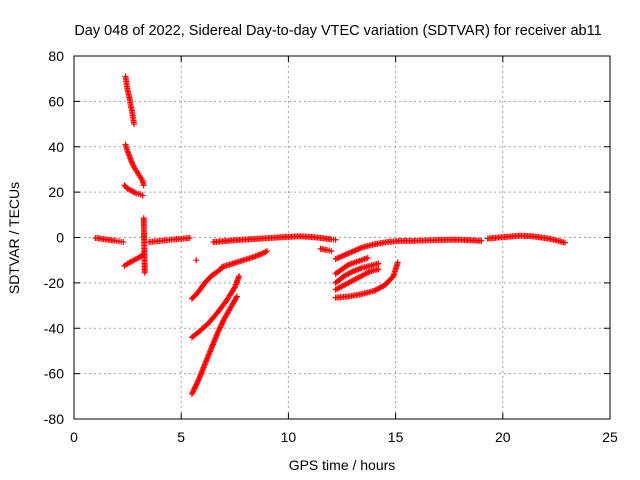  Describe the element at coordinates (56, 147) in the screenshot. I see `y-tick-label: 40` at that location.